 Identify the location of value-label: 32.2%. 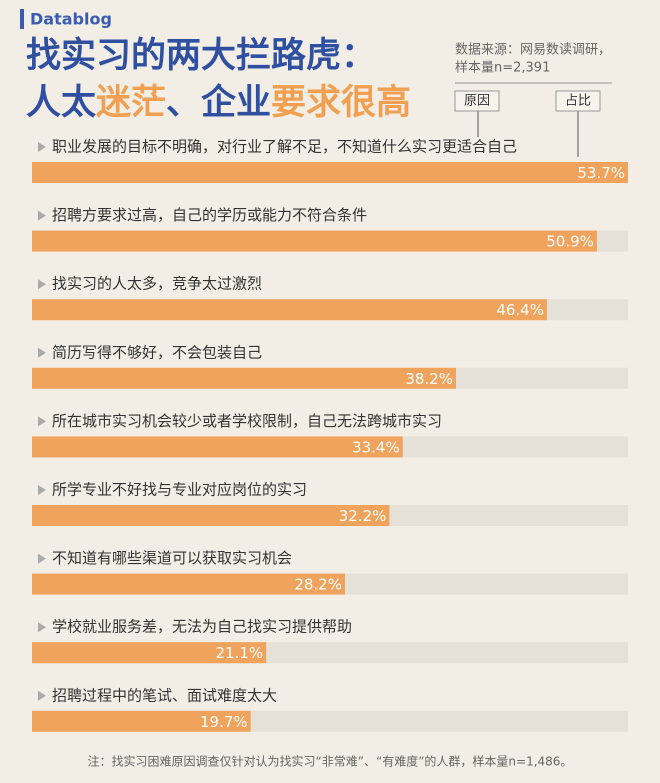
(363, 516).